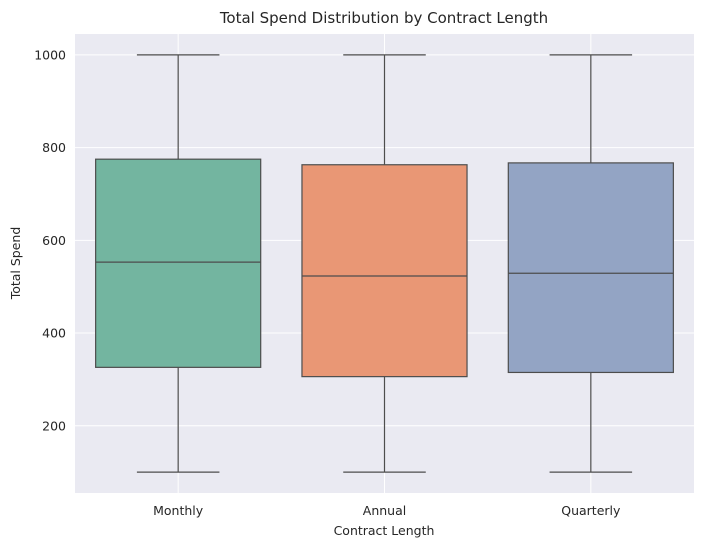 The width and height of the screenshot is (704, 547). I want to click on iqr-box-monthly, so click(178, 263).